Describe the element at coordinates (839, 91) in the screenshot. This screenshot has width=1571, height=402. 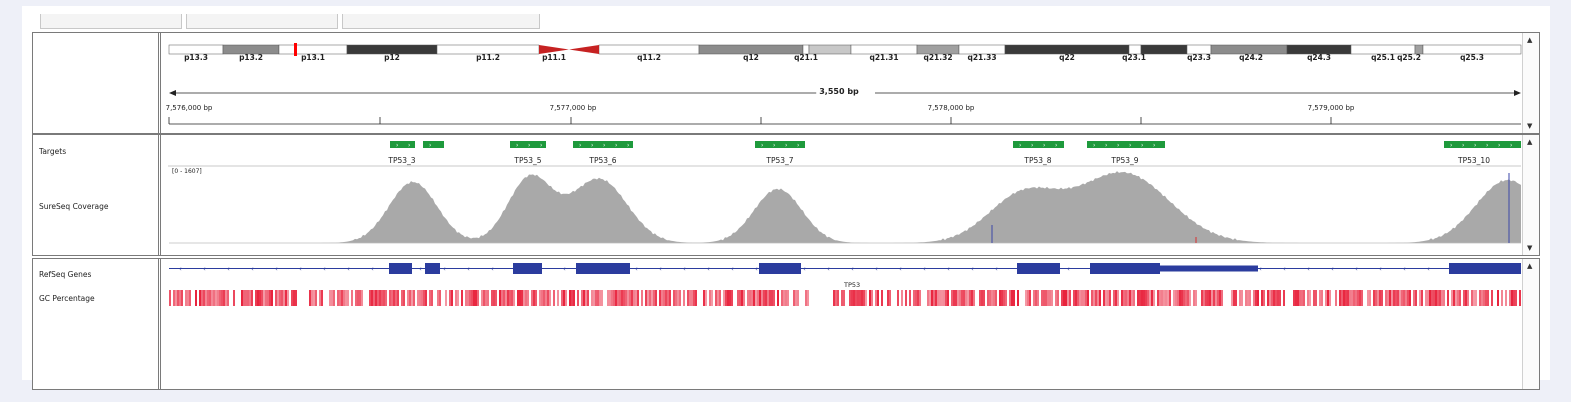
I see `ruler-span: 3,550 bp` at that location.